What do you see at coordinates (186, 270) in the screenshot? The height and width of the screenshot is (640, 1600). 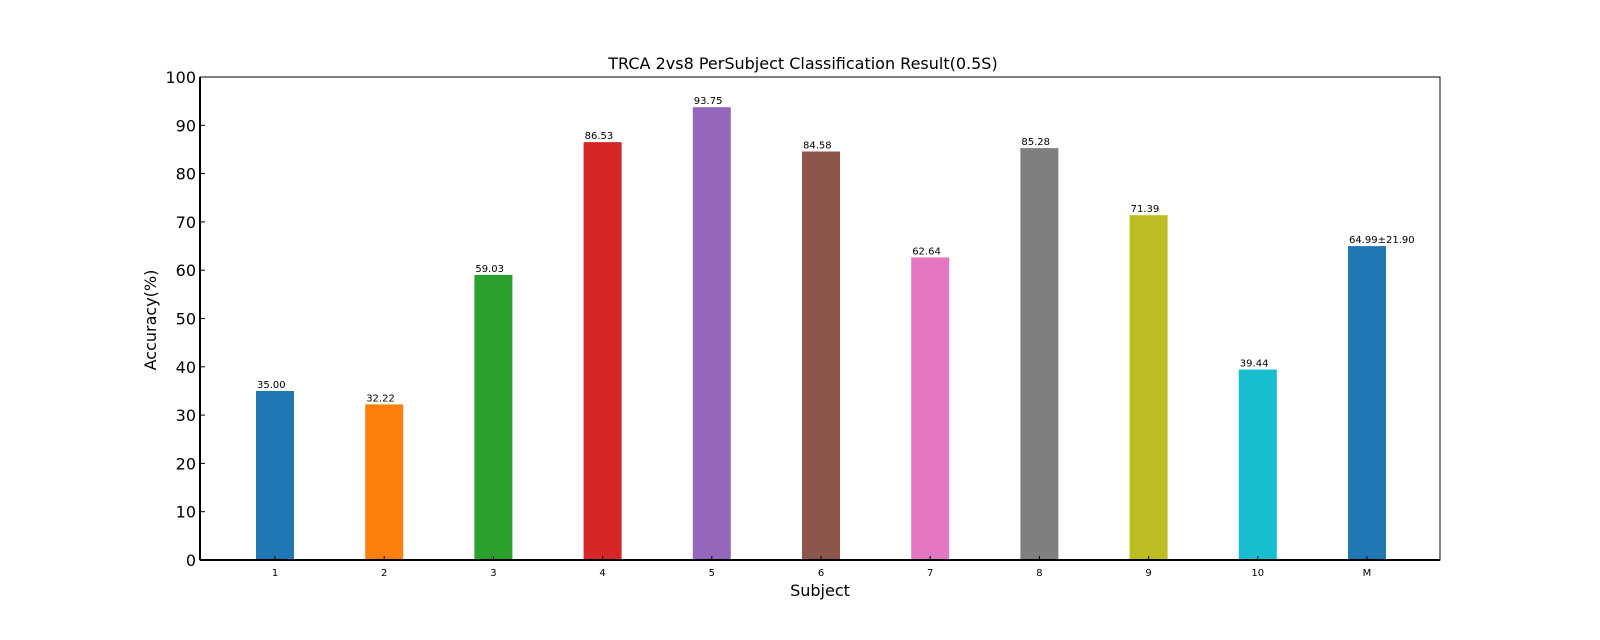 I see `y-tick-label: 60` at bounding box center [186, 270].